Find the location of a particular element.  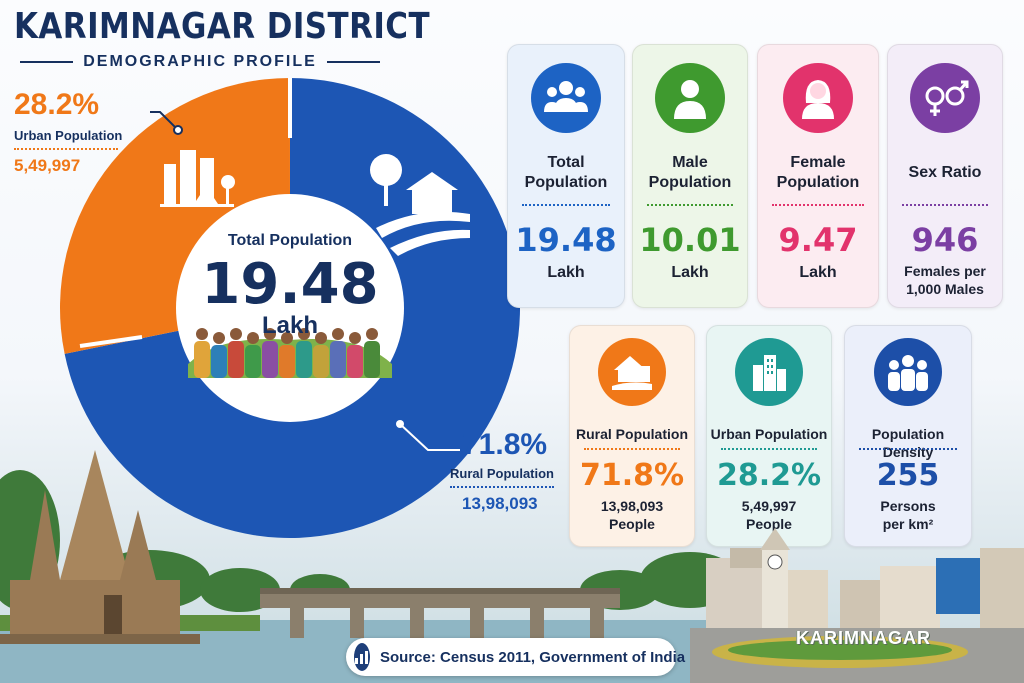

card-unit: Females per 1,000 Males is located at coordinates (945, 280).